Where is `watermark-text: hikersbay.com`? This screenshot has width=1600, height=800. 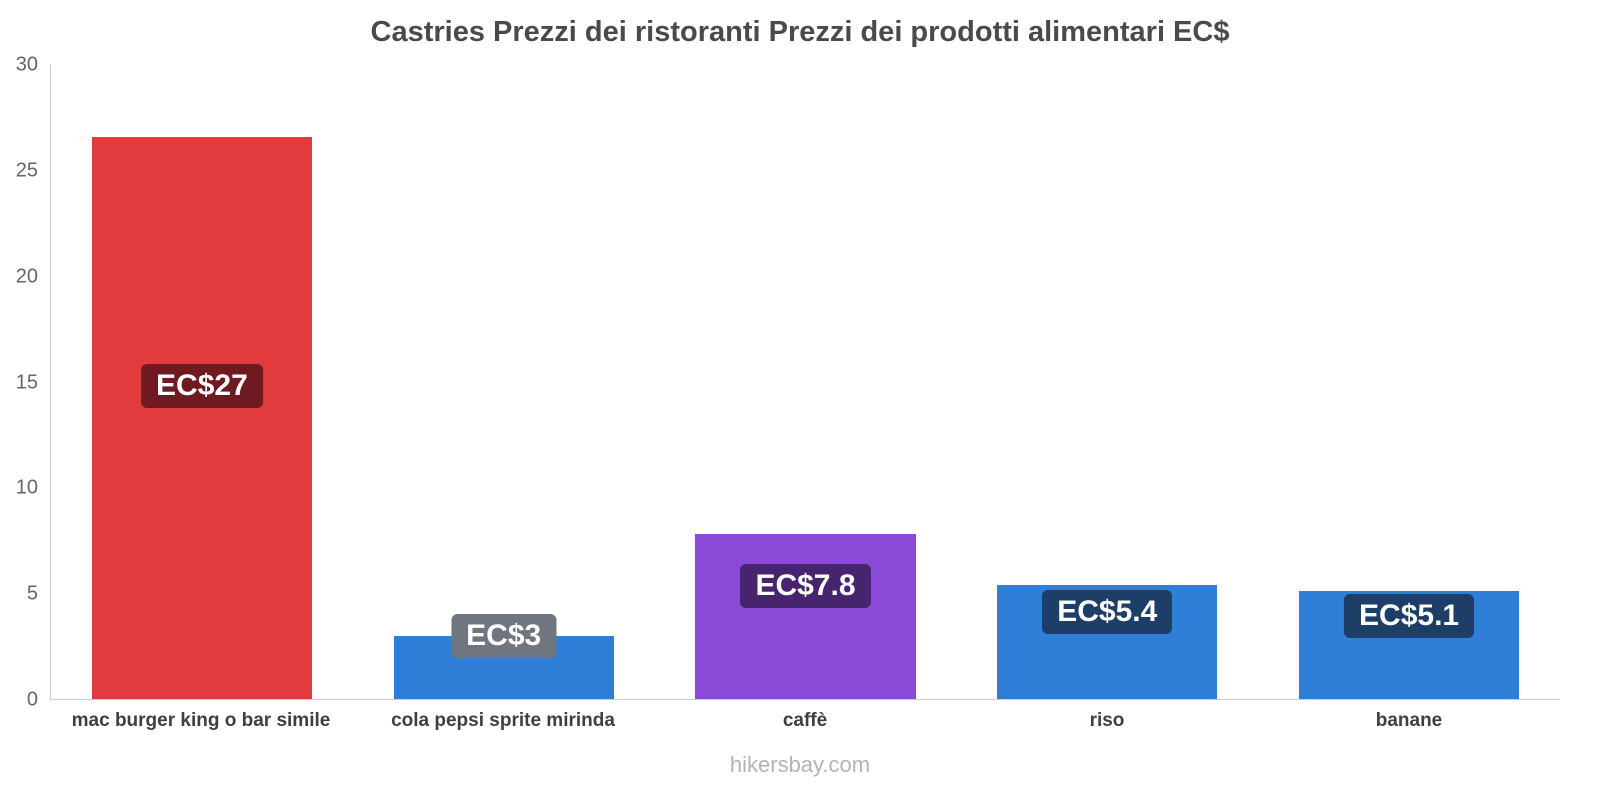 watermark-text: hikersbay.com is located at coordinates (800, 764).